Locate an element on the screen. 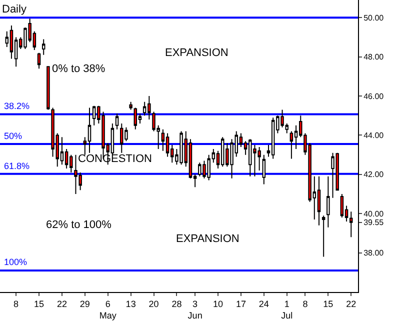  annotation: 62% to 100% is located at coordinates (79, 225).